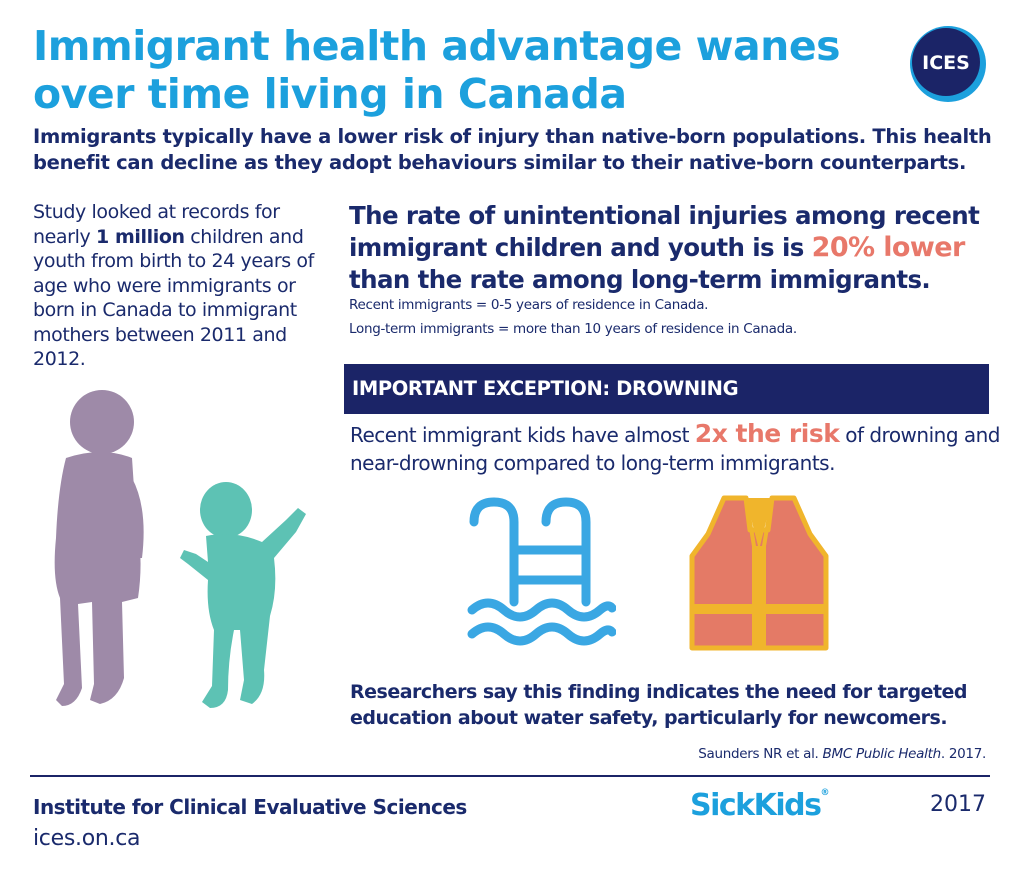 The width and height of the screenshot is (1022, 878). What do you see at coordinates (541, 571) in the screenshot?
I see `pool-ladder-icon` at bounding box center [541, 571].